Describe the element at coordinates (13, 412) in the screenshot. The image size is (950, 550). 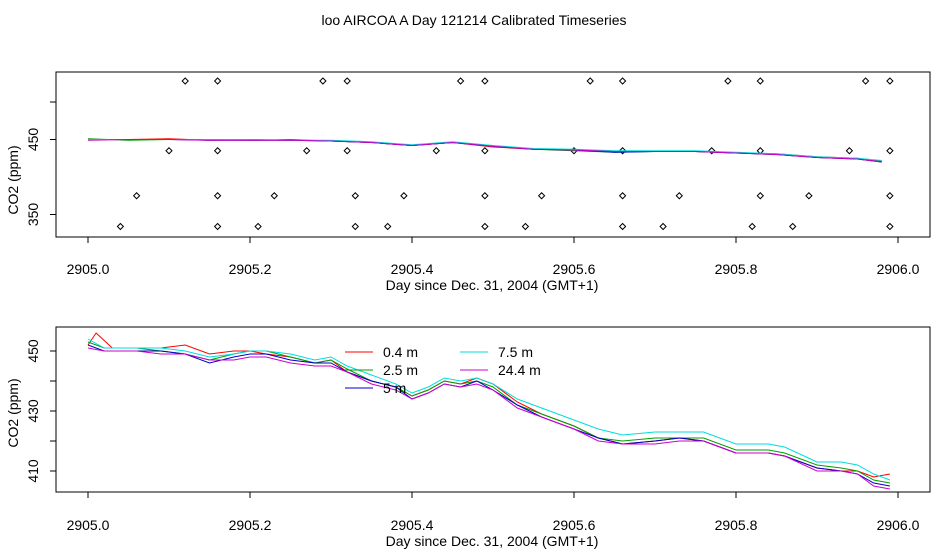
I see `bottom-y-axis-label: CO2 (ppm)` at that location.